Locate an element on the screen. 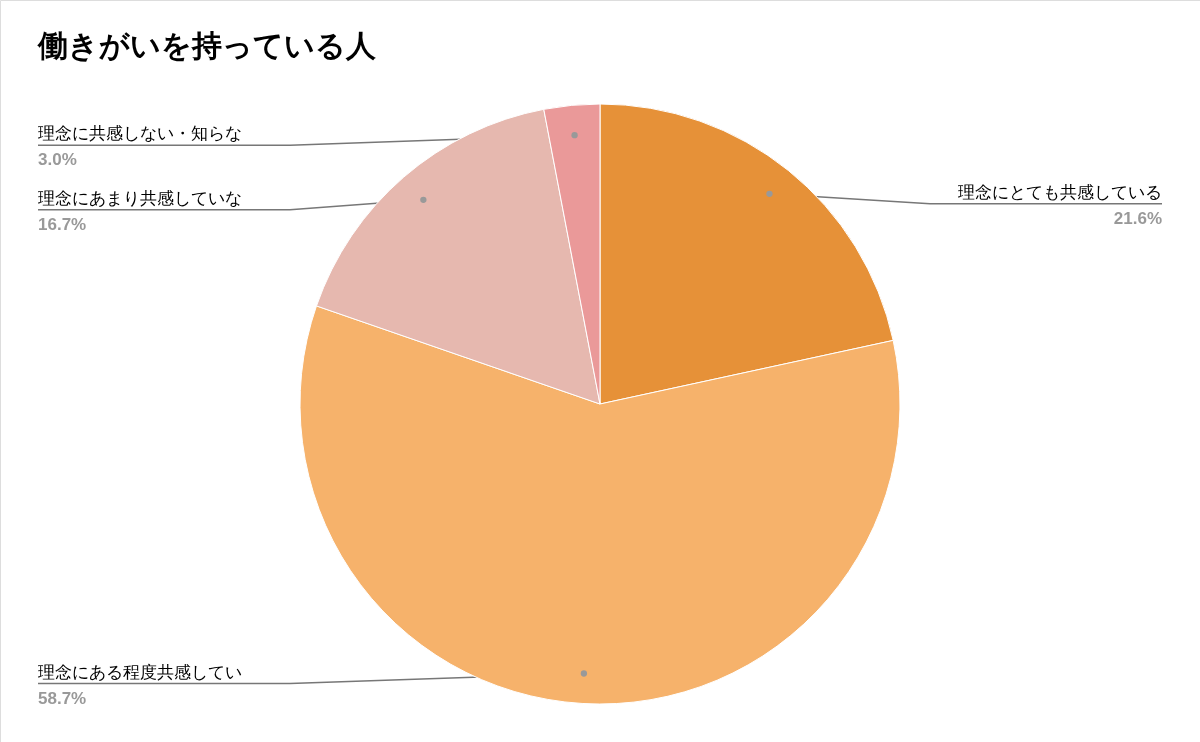 This screenshot has height=742, width=1200. data-label: 58.7% is located at coordinates (62, 698).